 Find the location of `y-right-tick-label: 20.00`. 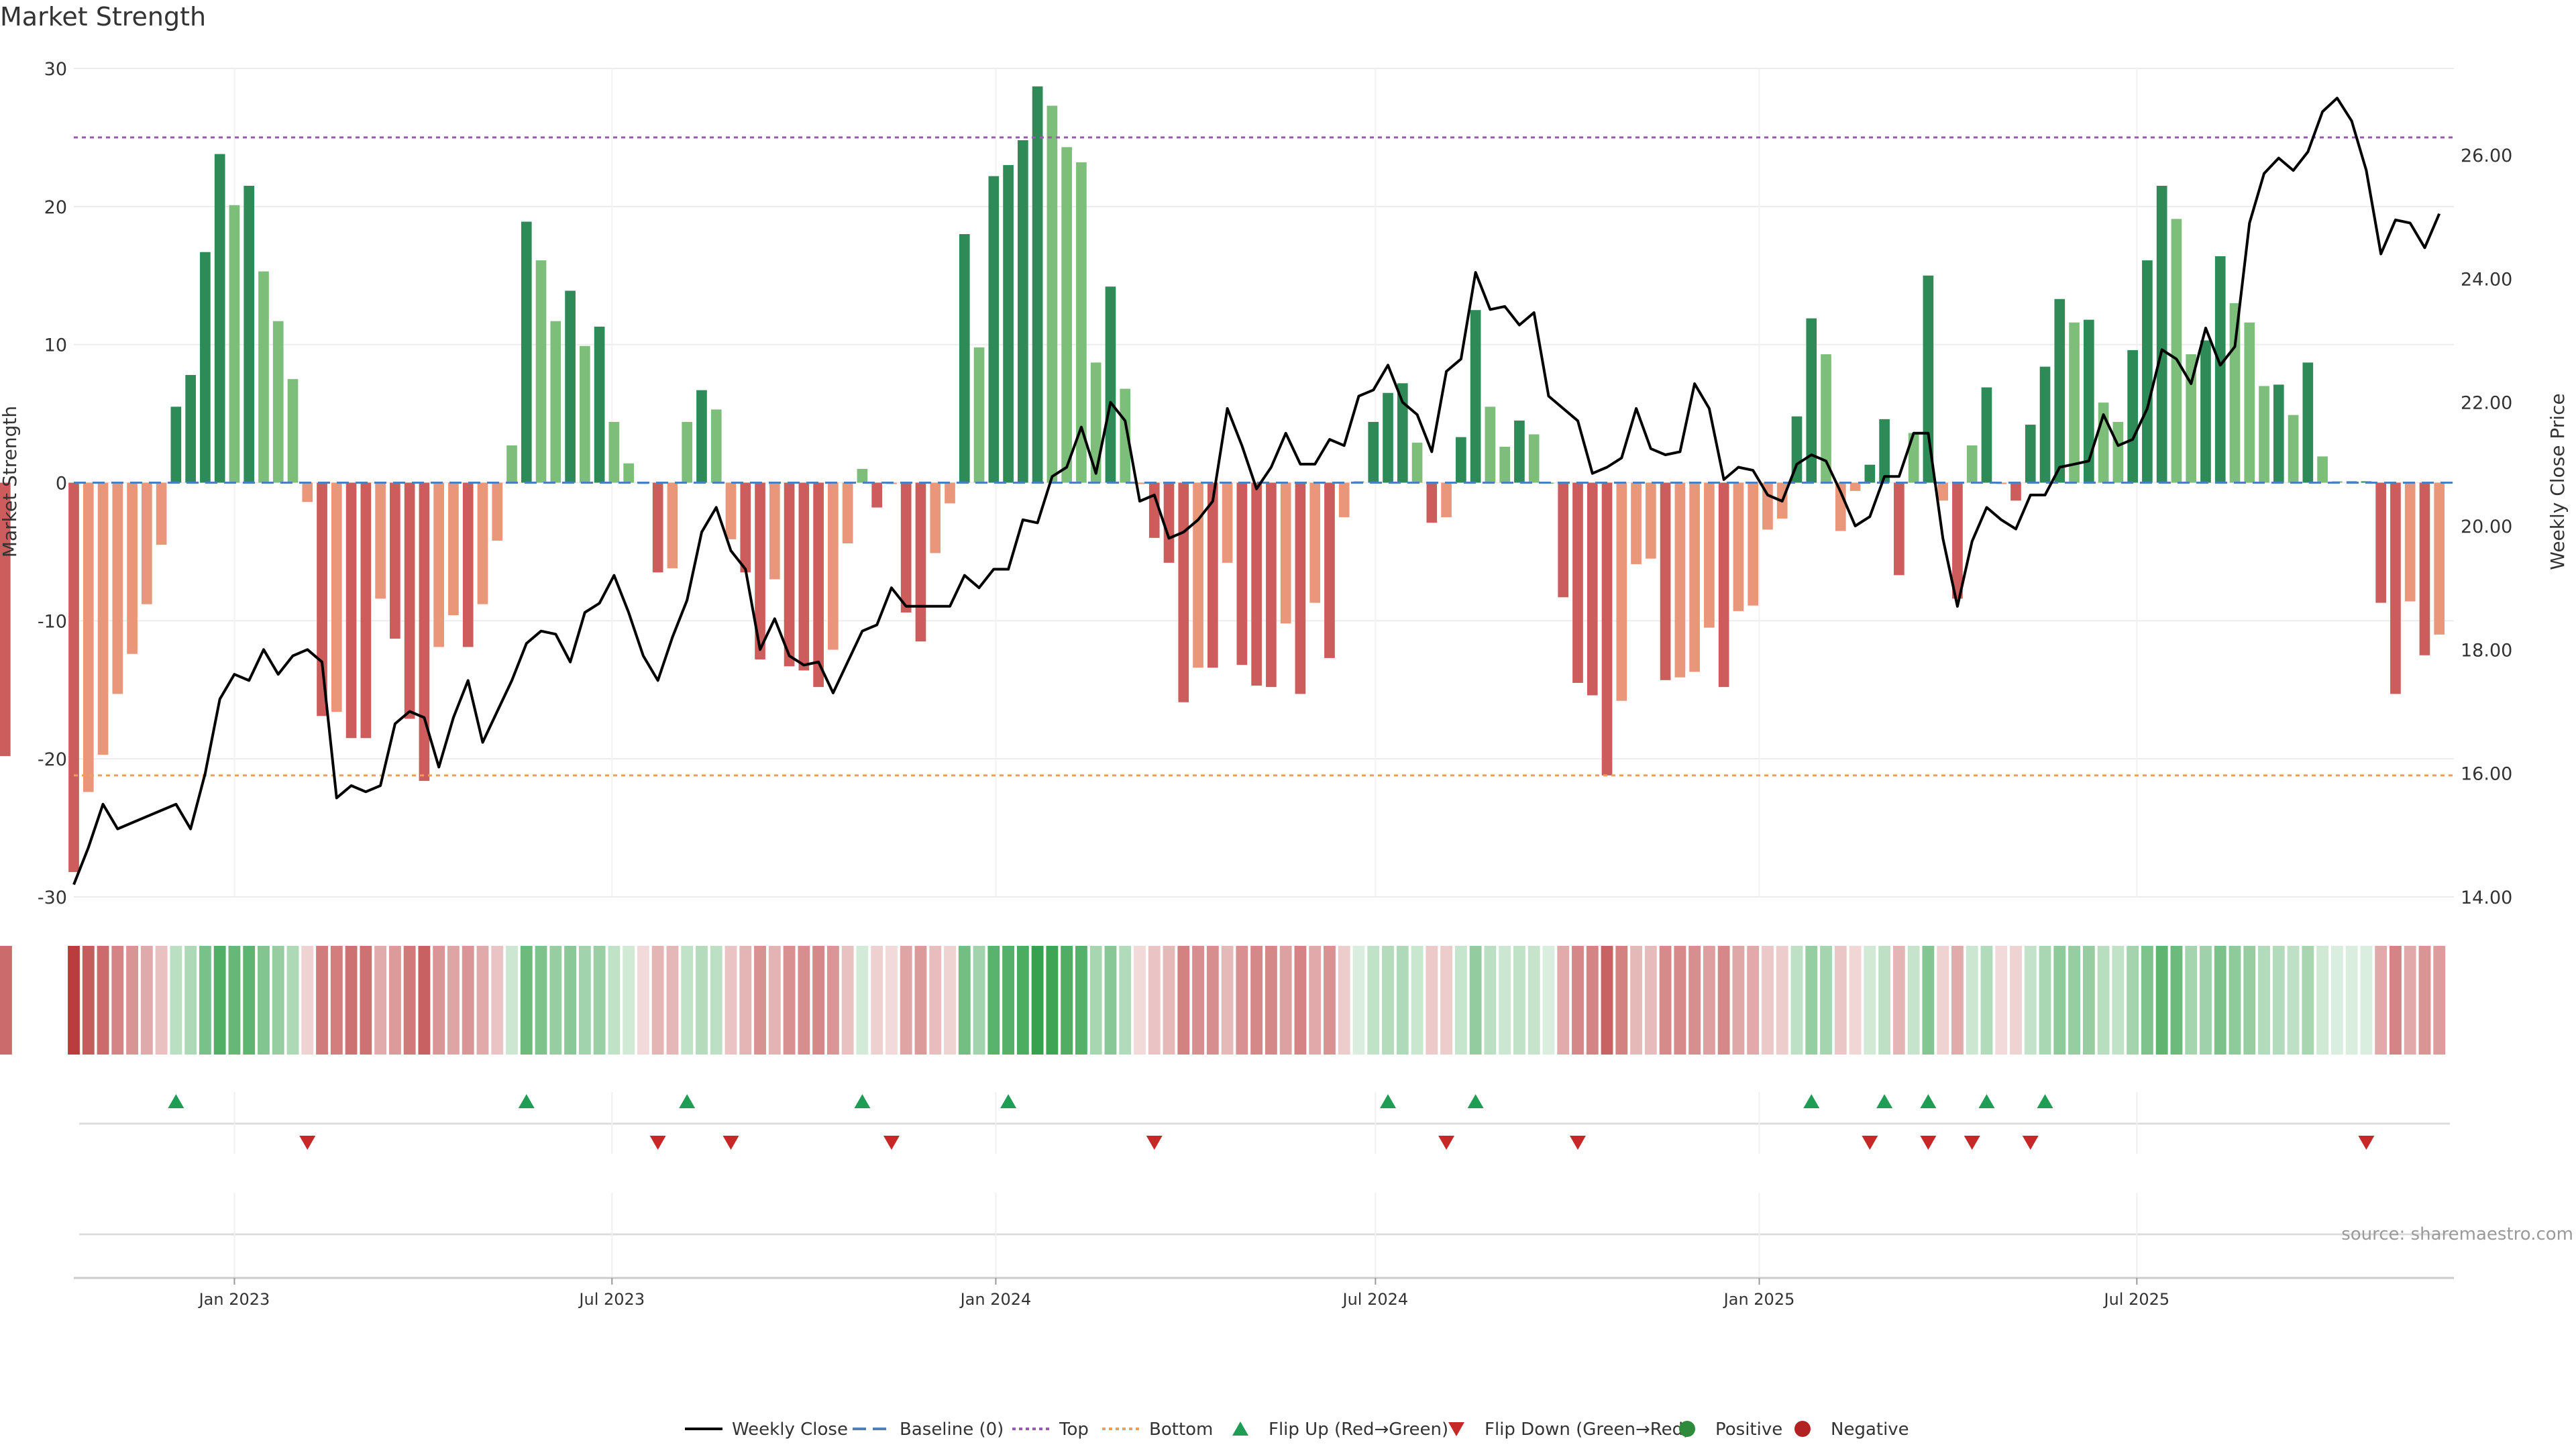

y-right-tick-label: 20.00 is located at coordinates (2486, 527).